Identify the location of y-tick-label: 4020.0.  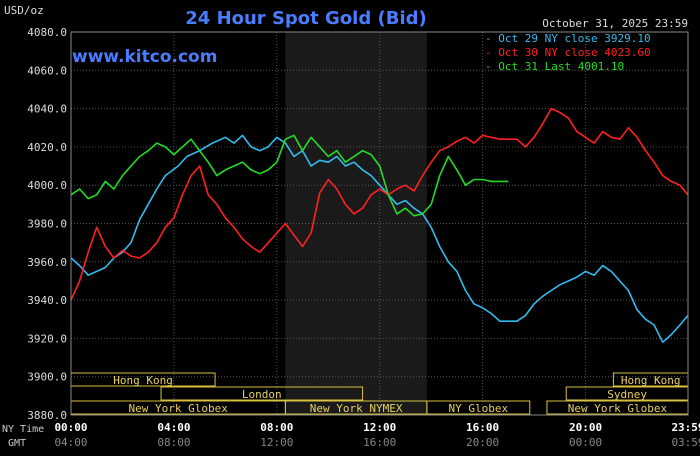
(47, 147).